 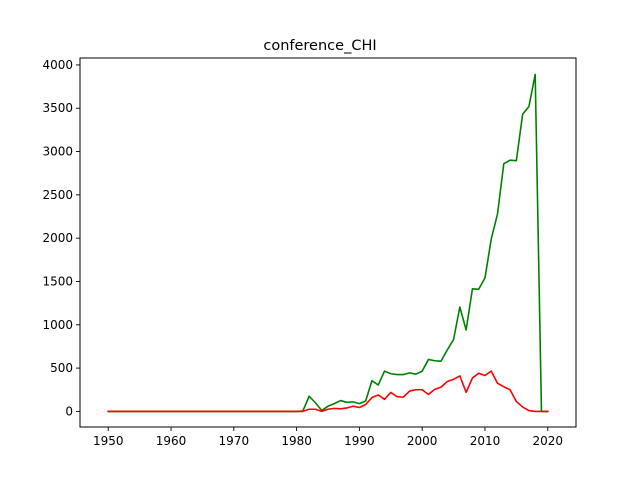 What do you see at coordinates (108, 441) in the screenshot?
I see `x-tick-label: 1950` at bounding box center [108, 441].